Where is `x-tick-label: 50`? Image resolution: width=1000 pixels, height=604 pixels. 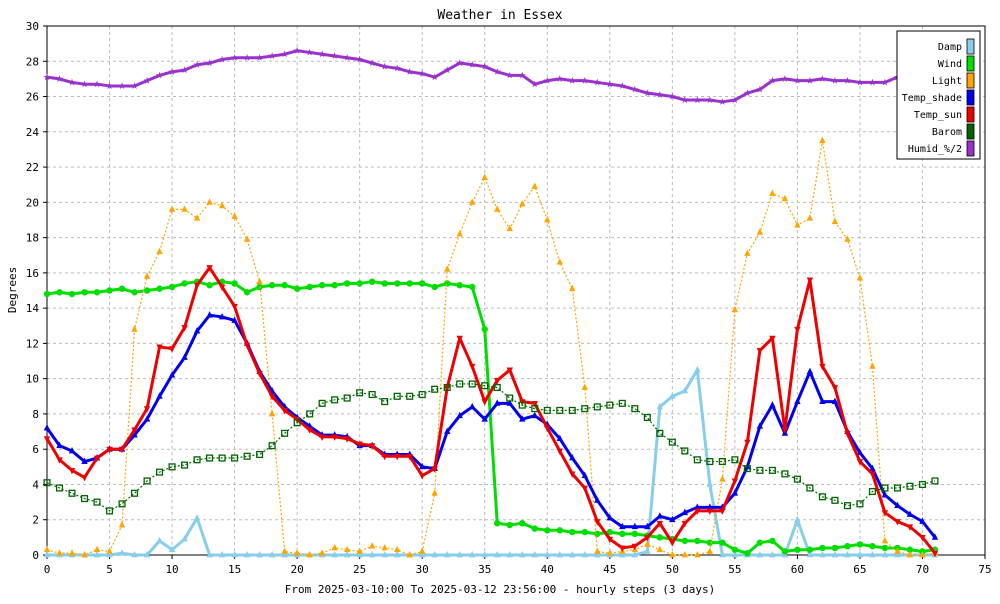 x-tick-label: 50 is located at coordinates (672, 569).